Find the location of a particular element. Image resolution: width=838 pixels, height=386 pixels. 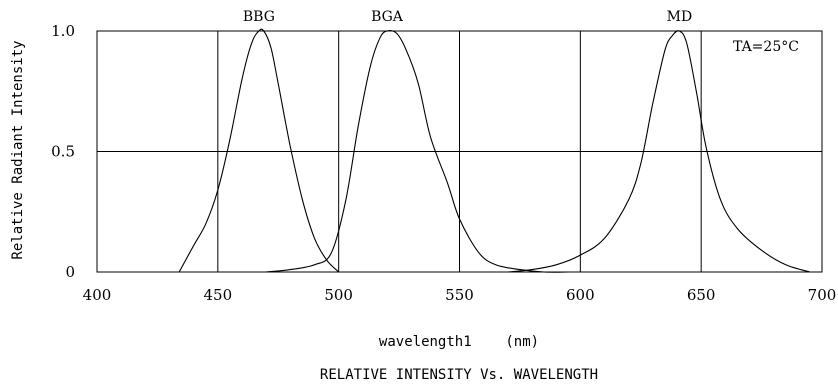

series-label-bbg: BBG is located at coordinates (259, 17).